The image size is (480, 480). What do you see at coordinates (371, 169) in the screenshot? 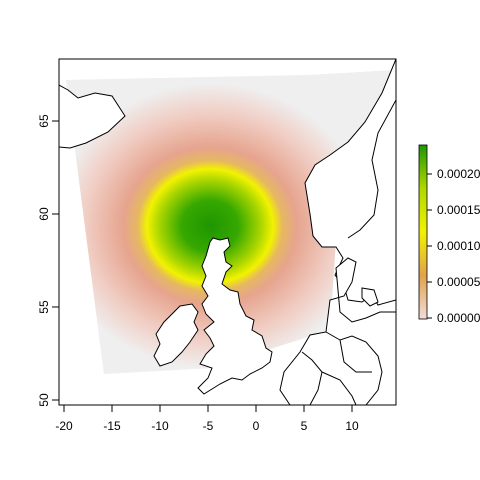
I see `sweden-border` at bounding box center [371, 169].